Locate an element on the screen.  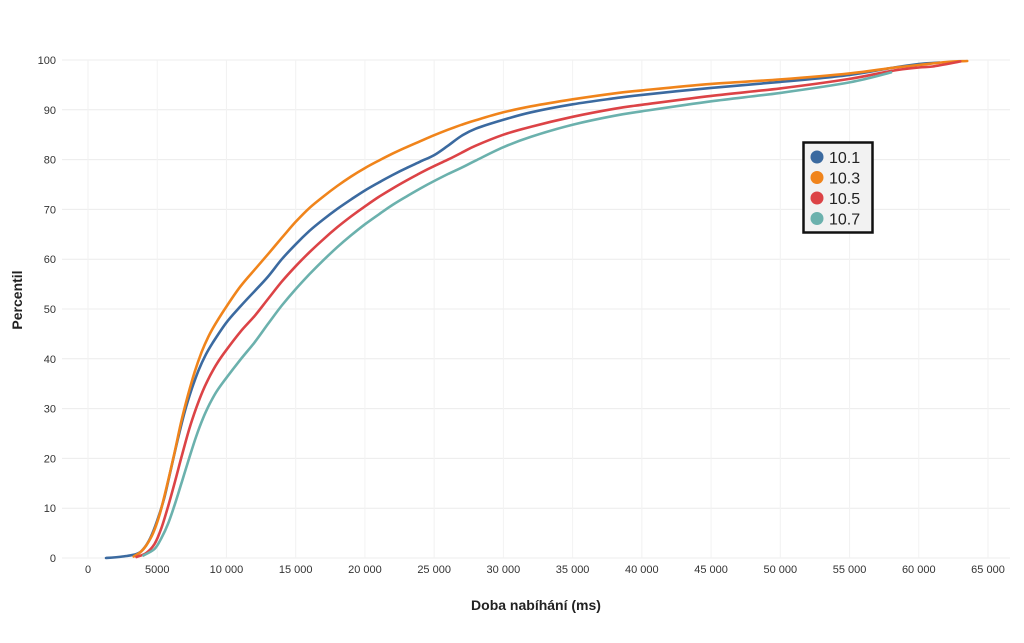
x-tick-label: 20 000 is located at coordinates (365, 570).